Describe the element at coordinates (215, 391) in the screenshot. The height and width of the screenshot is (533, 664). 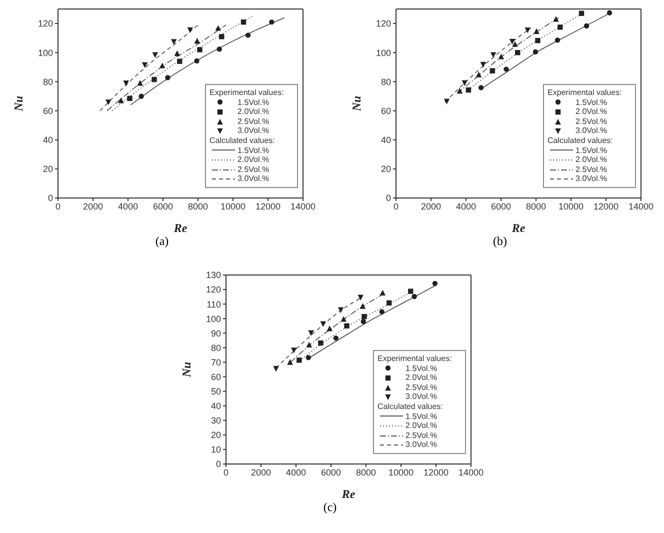
I see `y-tick-label: 50` at that location.